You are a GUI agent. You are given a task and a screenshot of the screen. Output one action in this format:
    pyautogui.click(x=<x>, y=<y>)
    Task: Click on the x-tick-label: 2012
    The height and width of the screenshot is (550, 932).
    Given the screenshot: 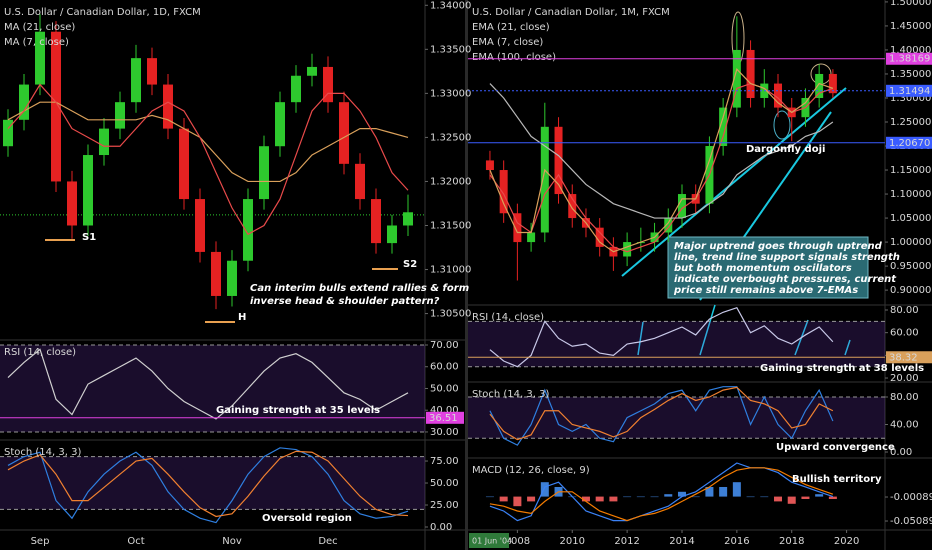 What is the action you would take?
    pyautogui.click(x=626, y=541)
    